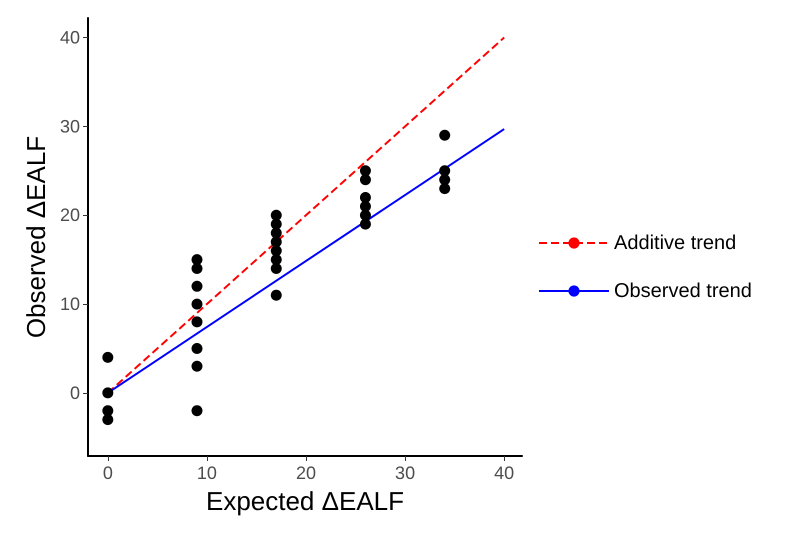 This screenshot has height=534, width=800. I want to click on y-axis-title: Observed ΔEALF, so click(36, 237).